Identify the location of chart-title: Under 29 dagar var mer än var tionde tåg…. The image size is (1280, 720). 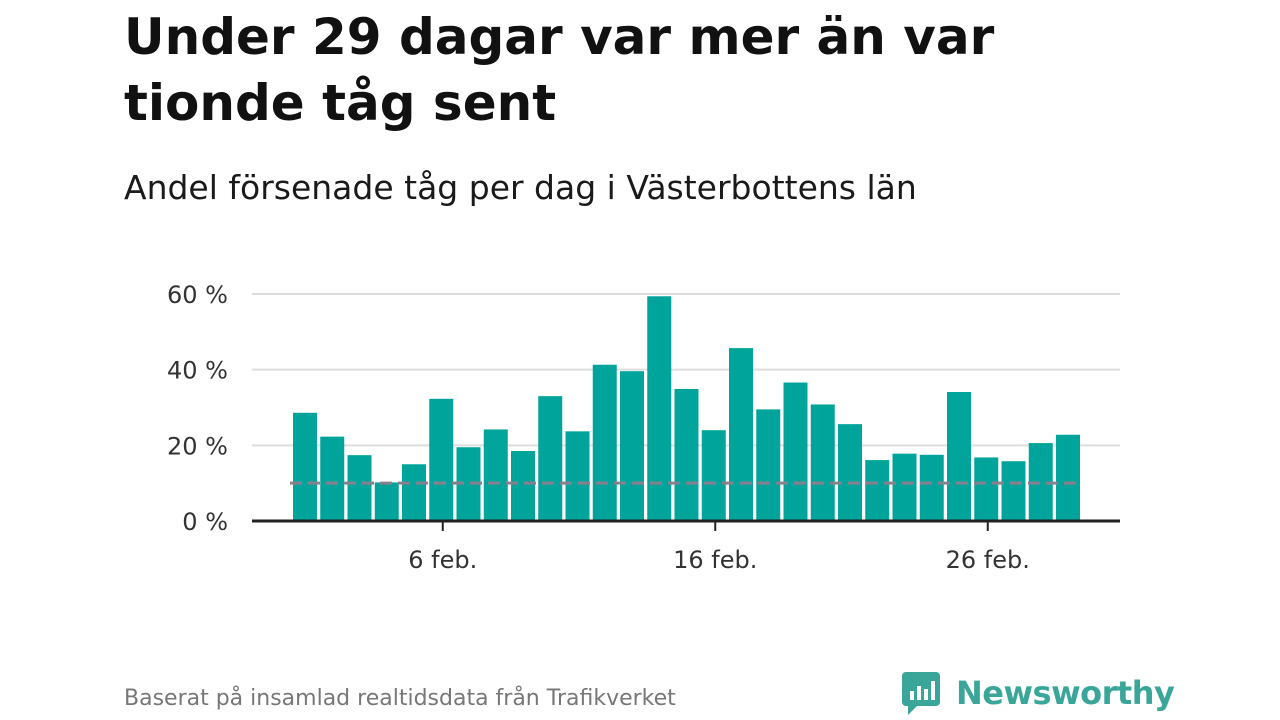
(559, 70).